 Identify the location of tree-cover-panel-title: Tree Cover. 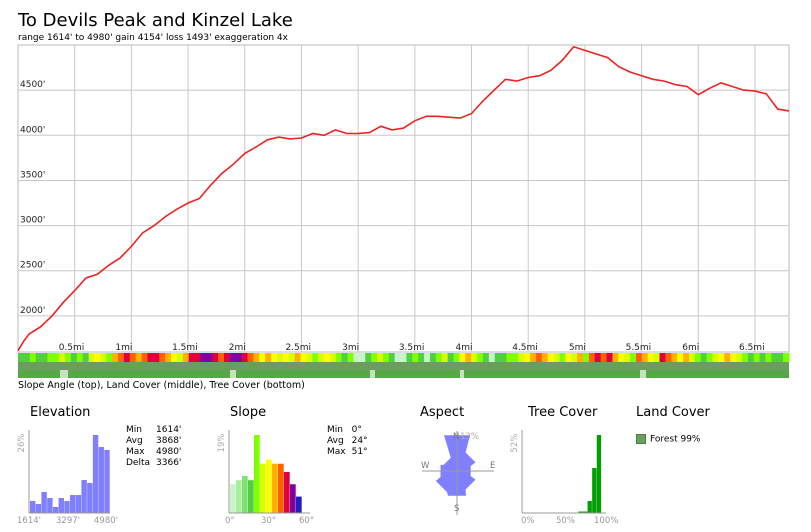
(563, 412).